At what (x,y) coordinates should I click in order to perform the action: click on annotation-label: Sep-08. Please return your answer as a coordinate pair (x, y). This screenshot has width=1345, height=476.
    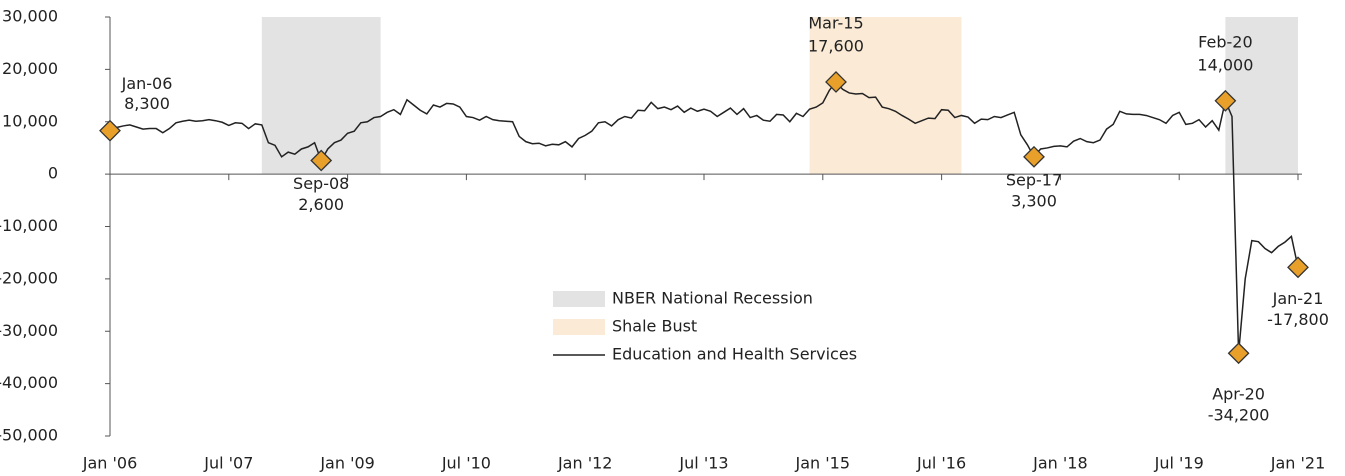
    Looking at the image, I should click on (321, 183).